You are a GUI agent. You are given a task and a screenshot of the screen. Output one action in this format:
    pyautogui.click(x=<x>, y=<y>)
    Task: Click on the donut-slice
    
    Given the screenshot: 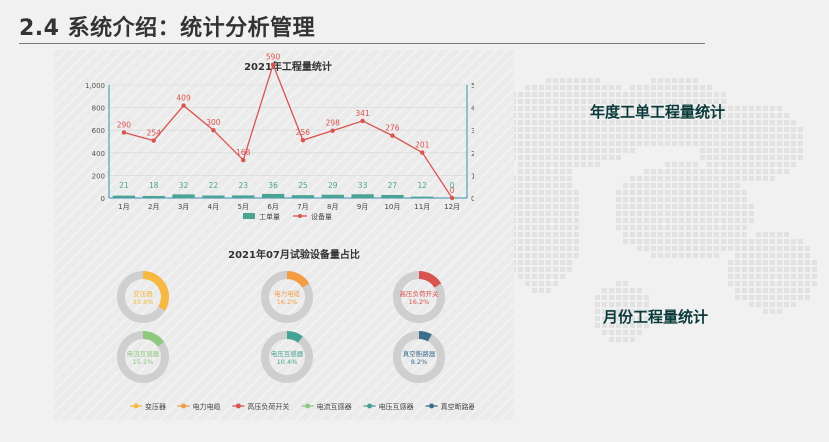 What is the action you would take?
    pyautogui.click(x=143, y=357)
    